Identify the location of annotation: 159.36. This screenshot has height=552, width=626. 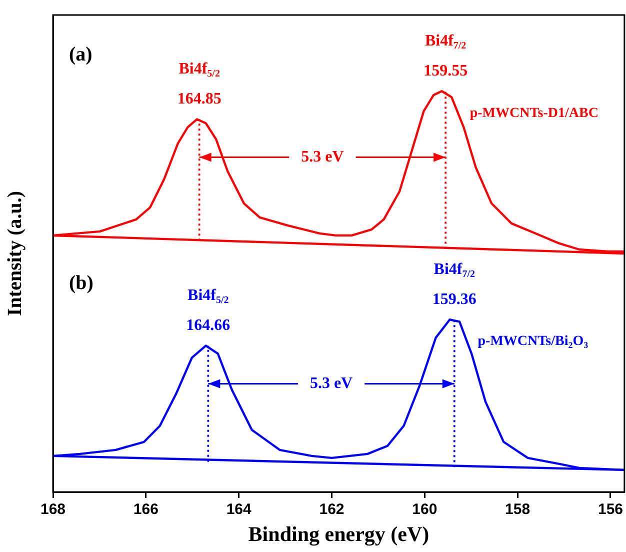
(454, 299).